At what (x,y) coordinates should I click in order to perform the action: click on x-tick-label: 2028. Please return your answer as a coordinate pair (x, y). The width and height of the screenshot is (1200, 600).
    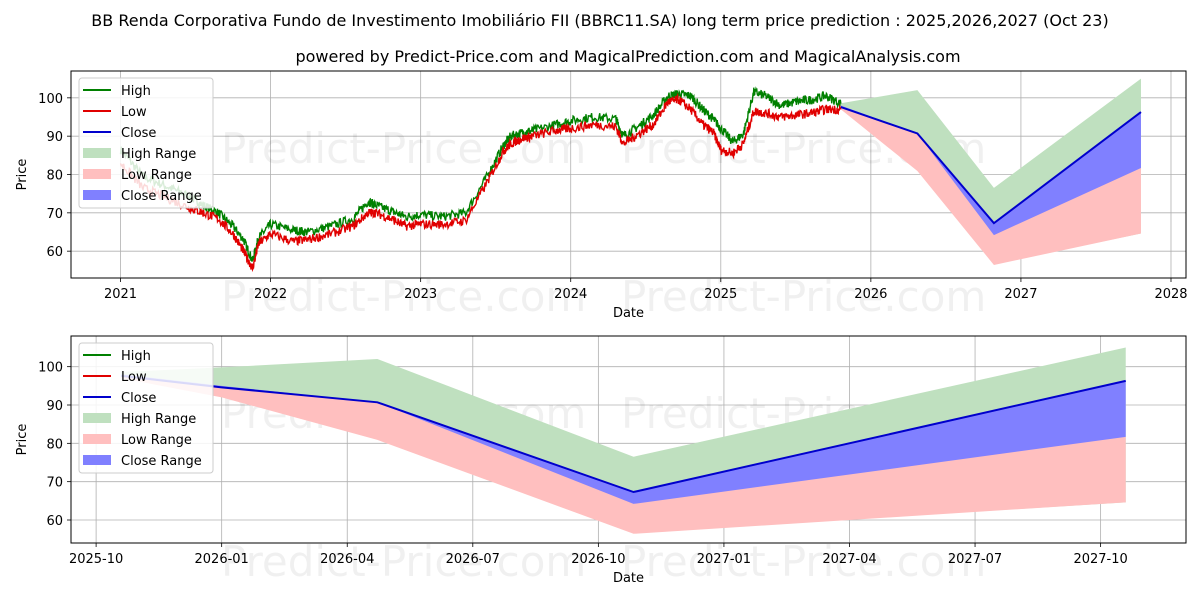
    Looking at the image, I should click on (1170, 294).